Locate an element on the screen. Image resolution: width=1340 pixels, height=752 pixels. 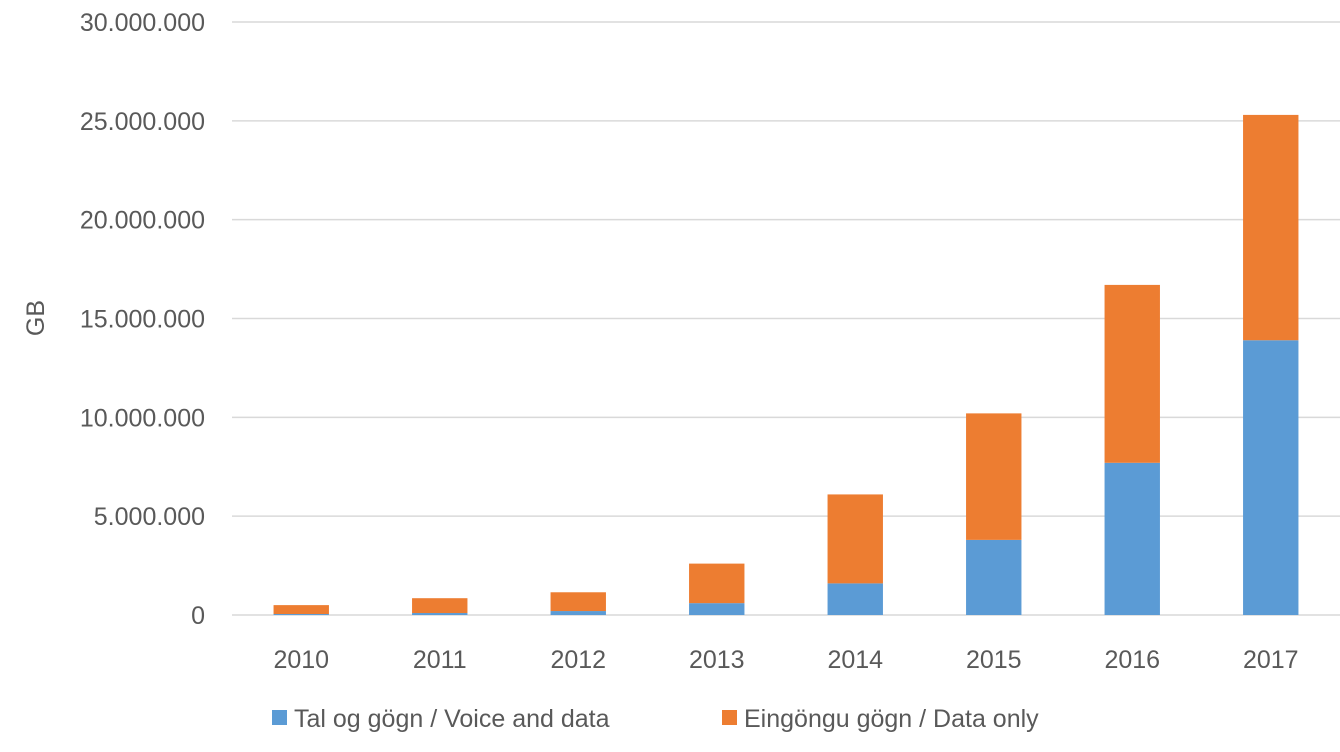
bar-segment-voice-and-data-2012 is located at coordinates (578, 613).